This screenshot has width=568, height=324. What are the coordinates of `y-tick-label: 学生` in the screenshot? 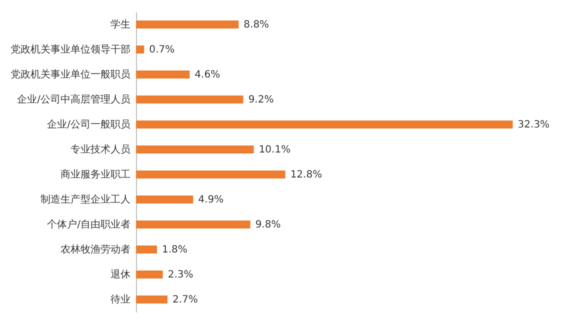 It's located at (120, 24).